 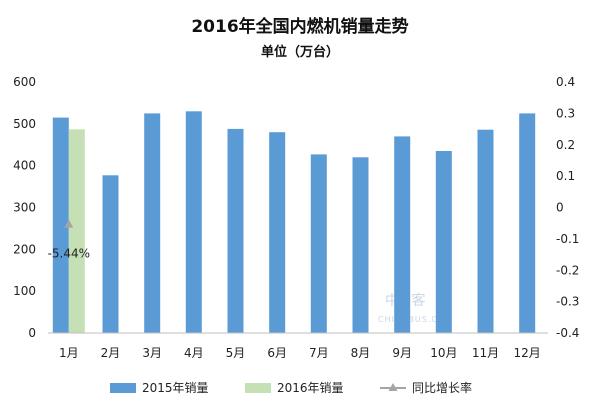 What do you see at coordinates (402, 353) in the screenshot?
I see `x-tick-label-9: 9月` at bounding box center [402, 353].